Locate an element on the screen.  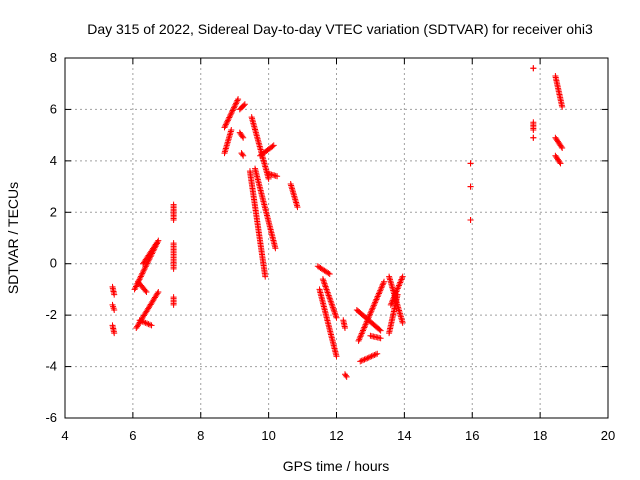
y-tick-label: -2 is located at coordinates (51, 314).